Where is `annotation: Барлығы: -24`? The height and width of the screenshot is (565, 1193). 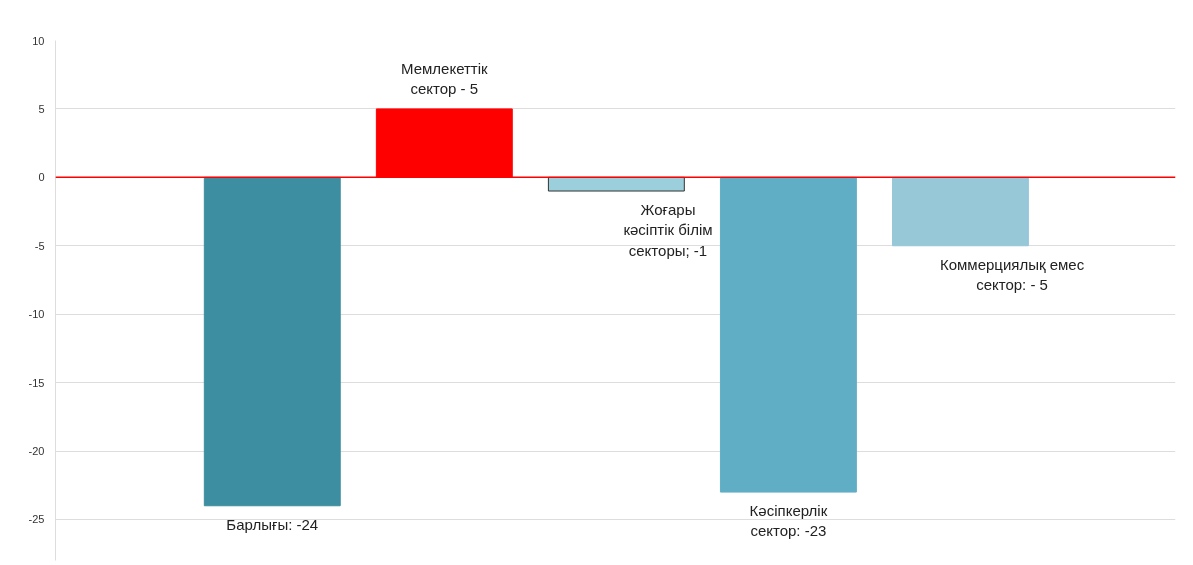
annotation: Барлығы: -24 is located at coordinates (272, 524).